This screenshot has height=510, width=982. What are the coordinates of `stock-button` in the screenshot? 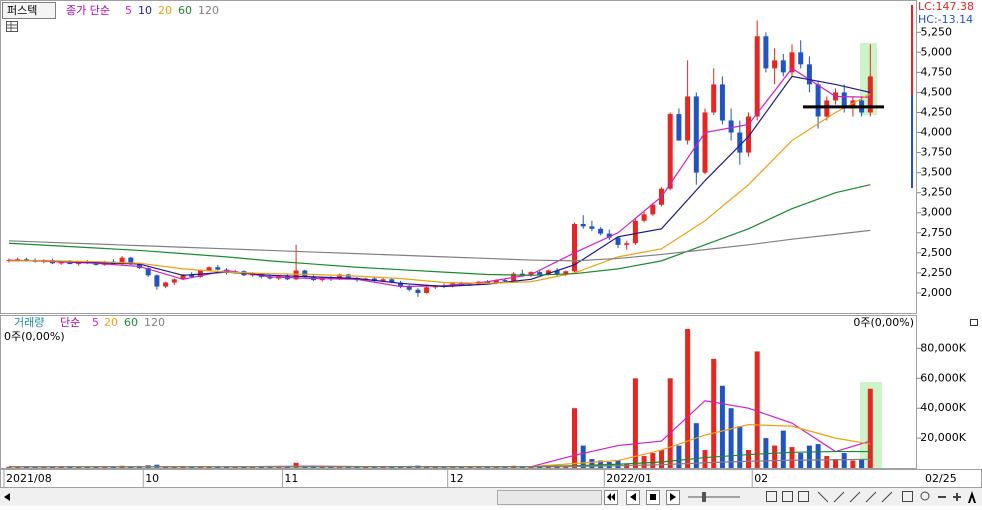 It's located at (29, 10).